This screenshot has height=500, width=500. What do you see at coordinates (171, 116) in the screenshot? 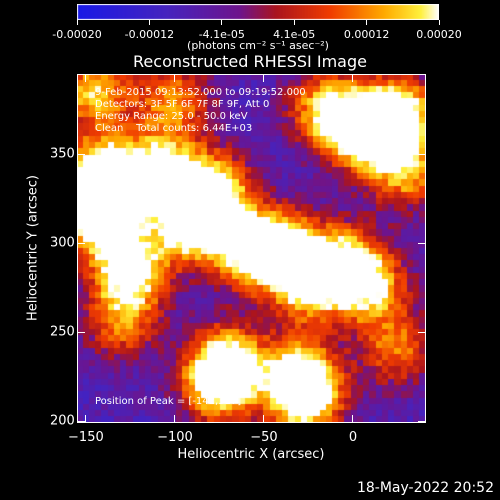
I see `annotation-energy: Energy Range: 25.0 - 50.0 keV` at bounding box center [171, 116].